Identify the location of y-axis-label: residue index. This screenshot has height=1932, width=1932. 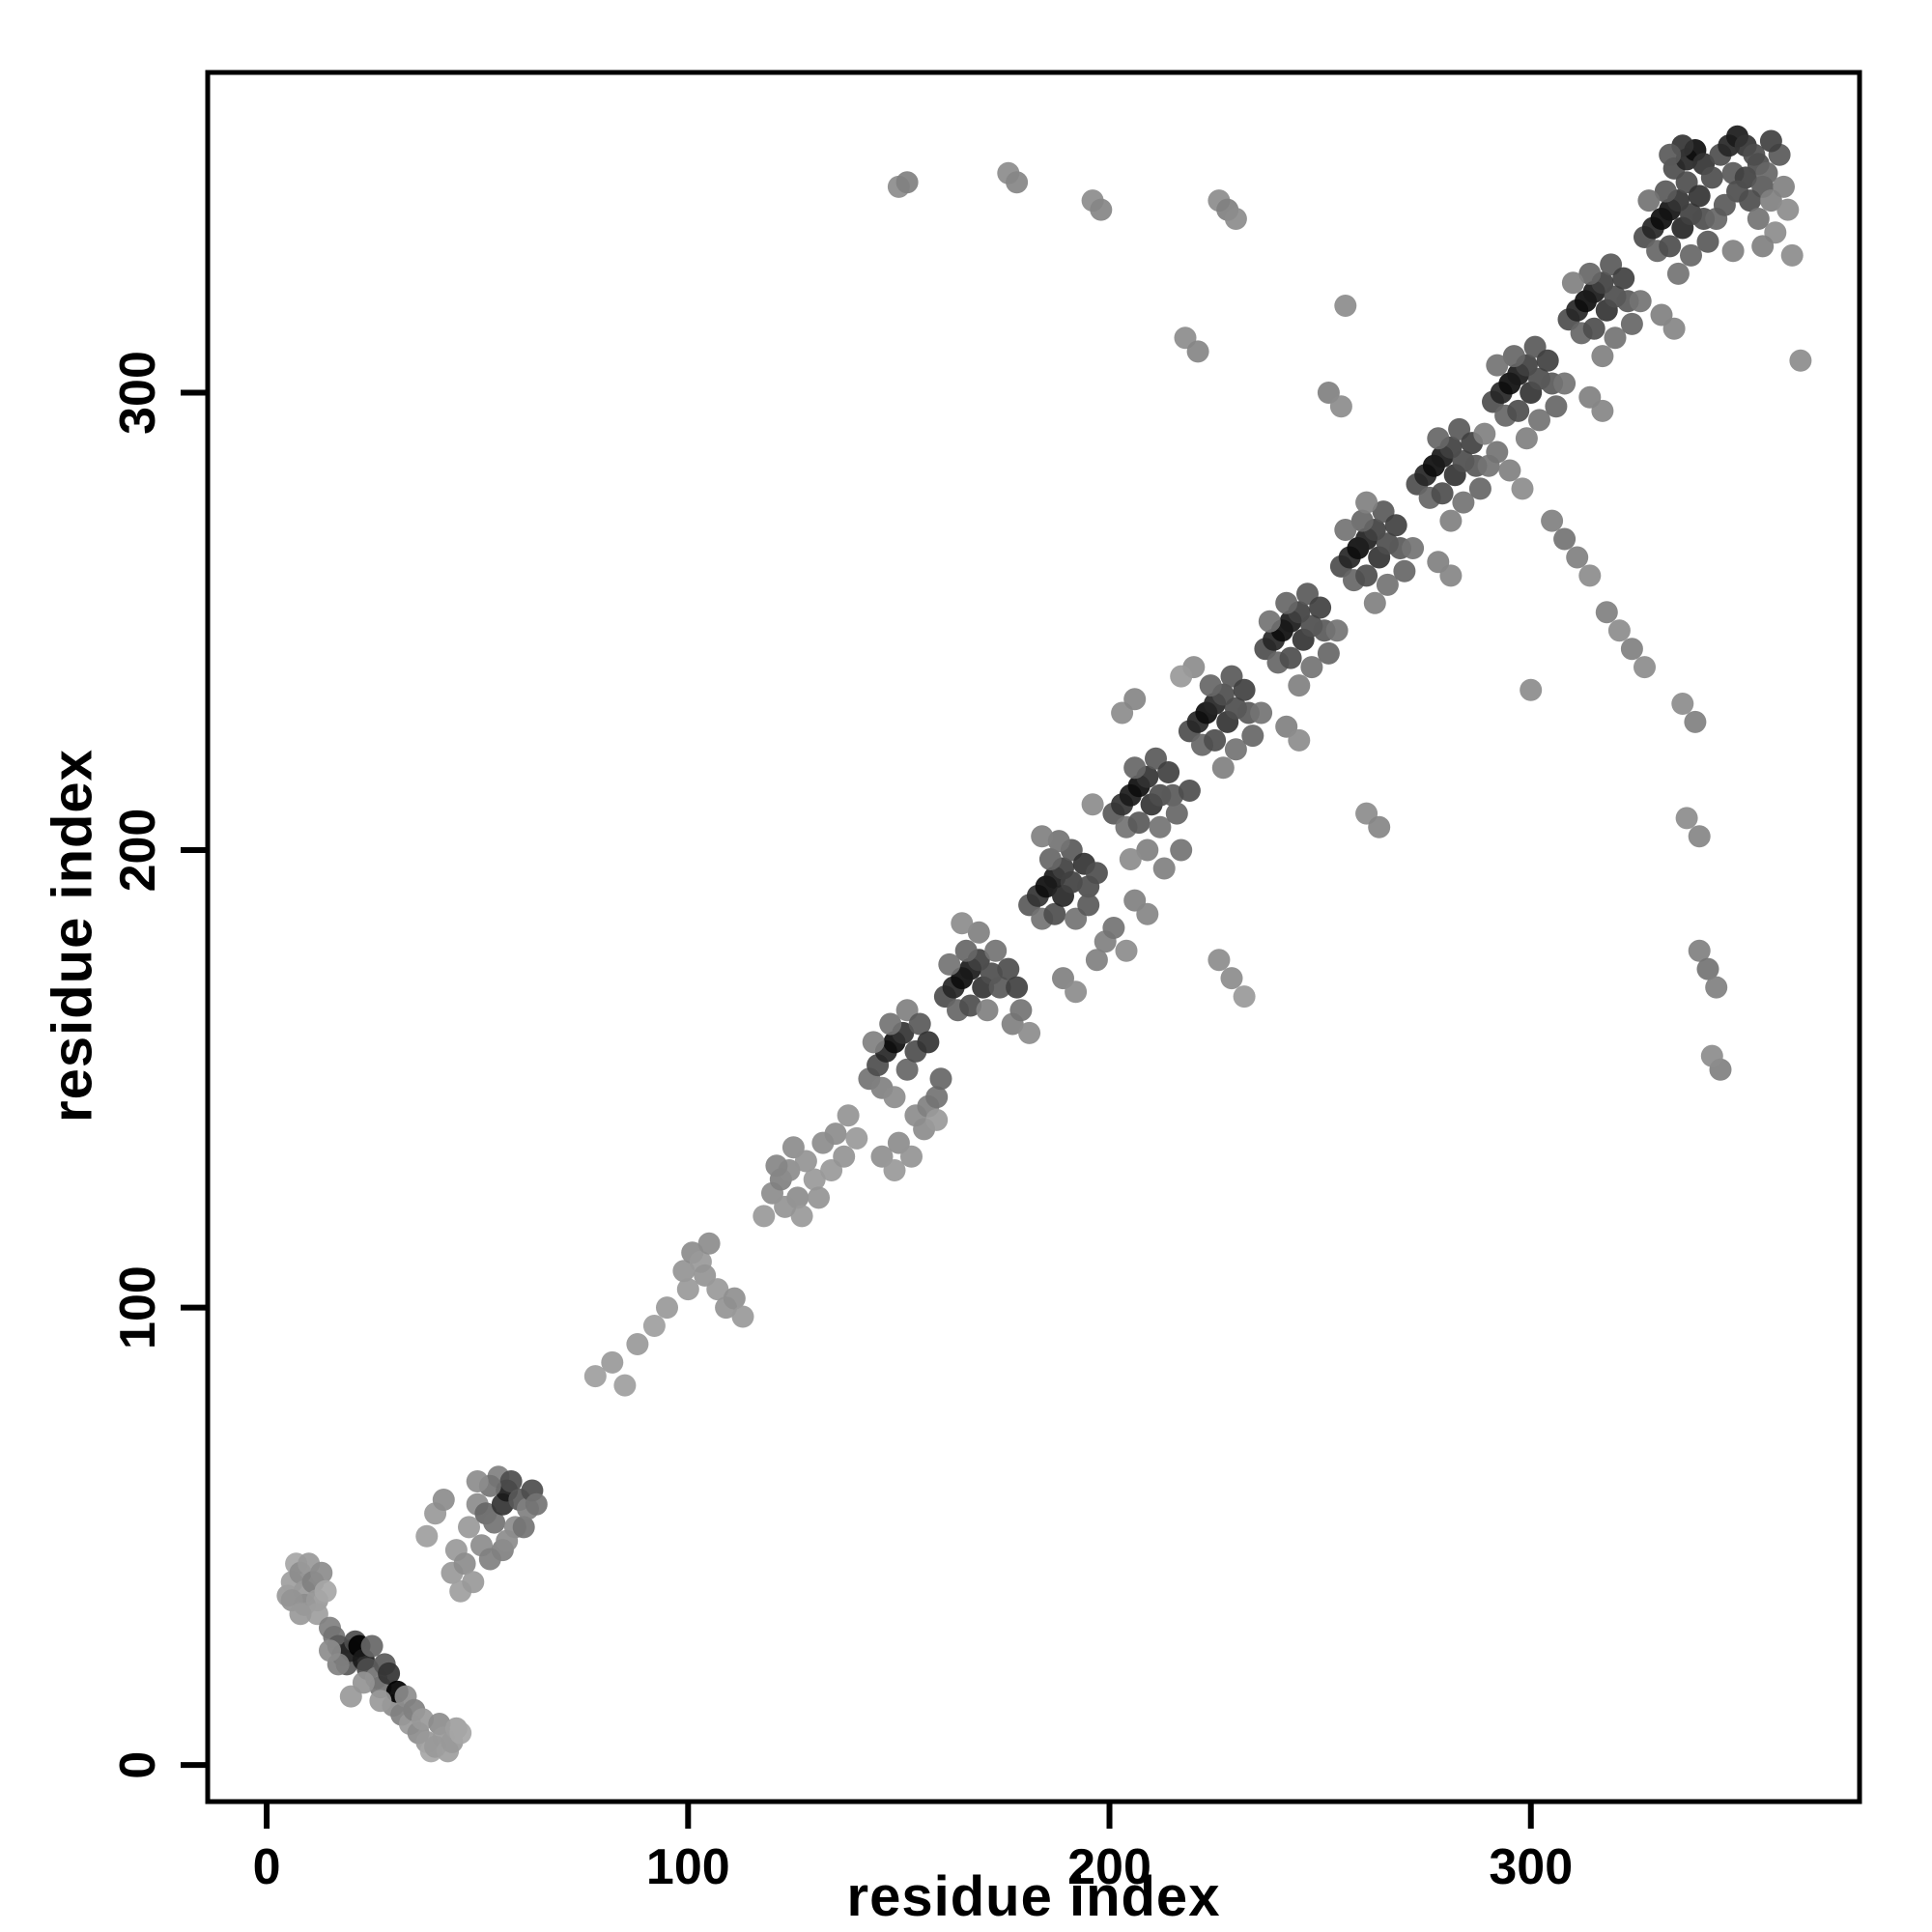
(72, 935).